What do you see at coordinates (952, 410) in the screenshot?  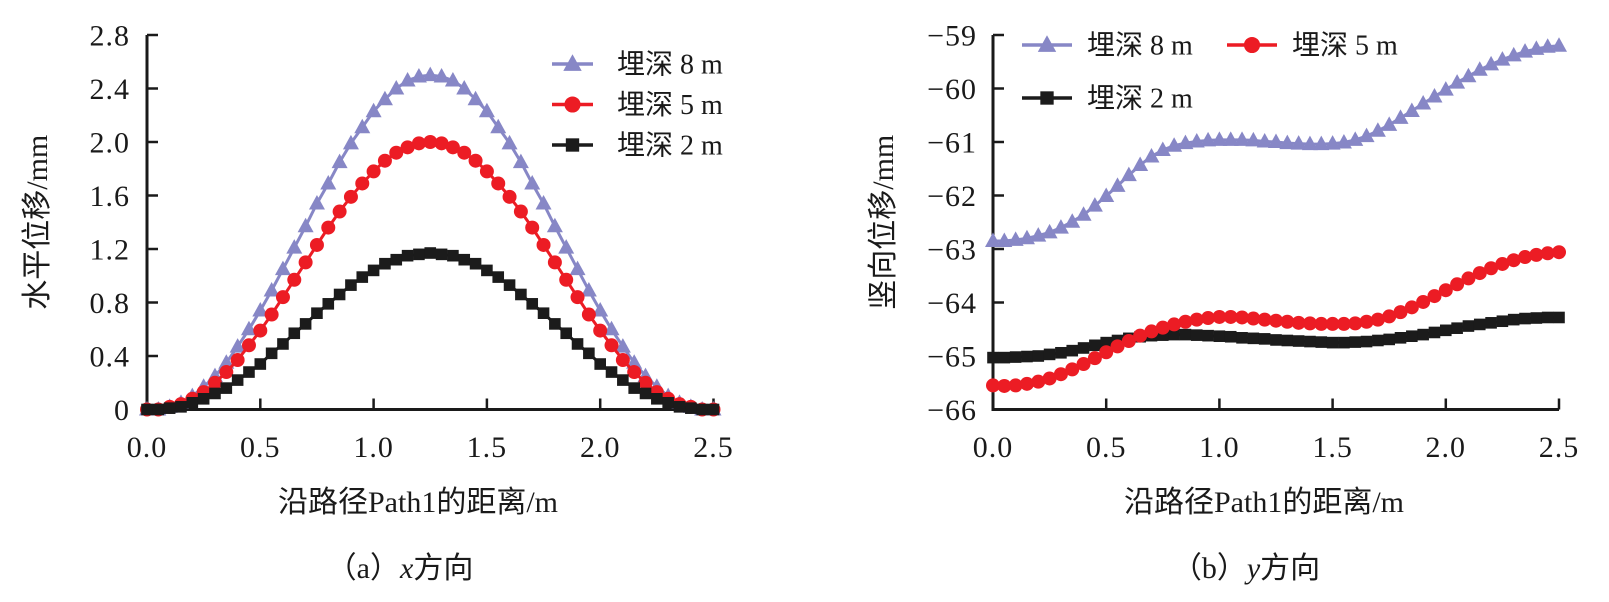 I see `y-tick-label: −66` at bounding box center [952, 410].